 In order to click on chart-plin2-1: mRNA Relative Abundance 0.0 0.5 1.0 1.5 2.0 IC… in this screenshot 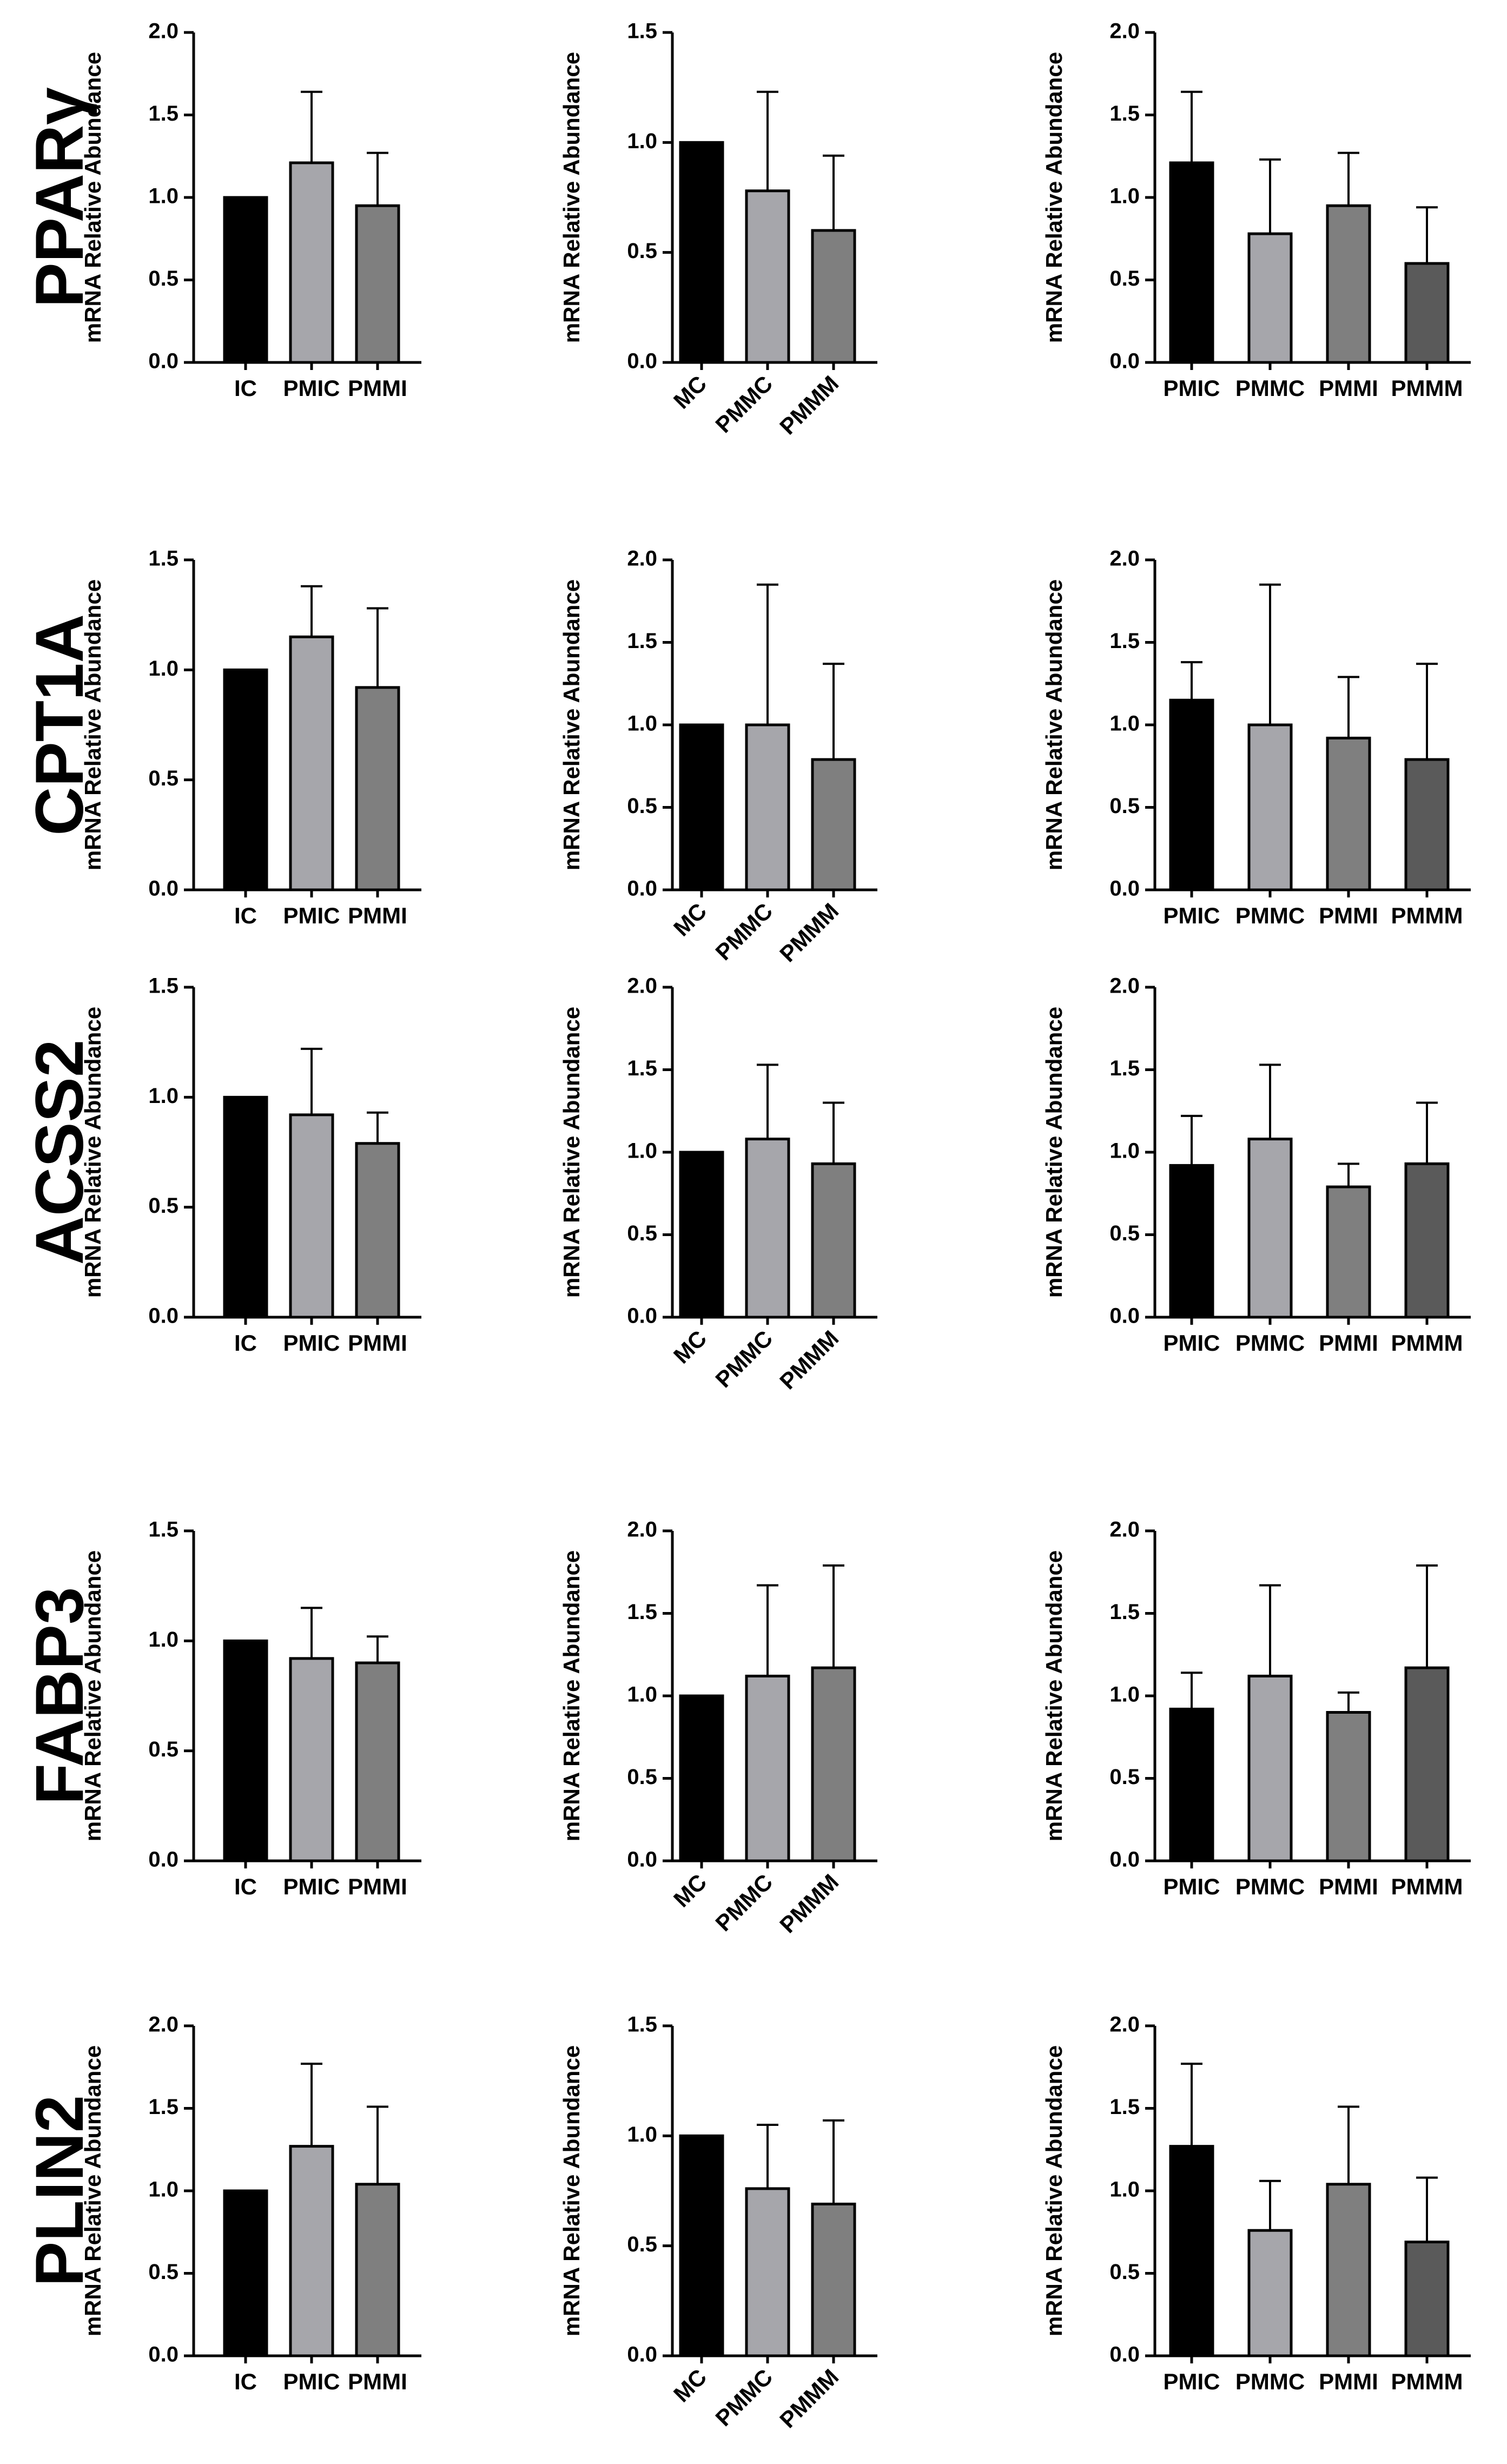, I will do `click(250, 2204)`.